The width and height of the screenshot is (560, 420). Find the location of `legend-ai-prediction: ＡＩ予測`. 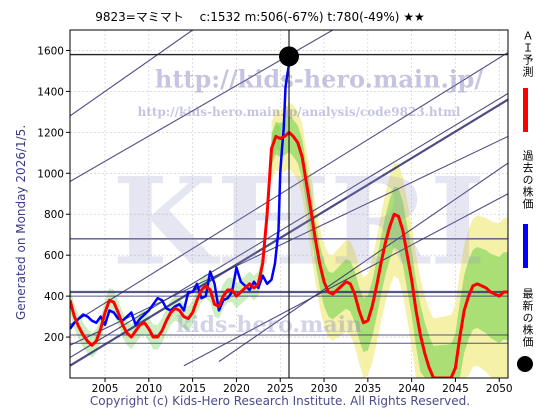

legend-ai-prediction: ＡＩ予測 is located at coordinates (527, 81).